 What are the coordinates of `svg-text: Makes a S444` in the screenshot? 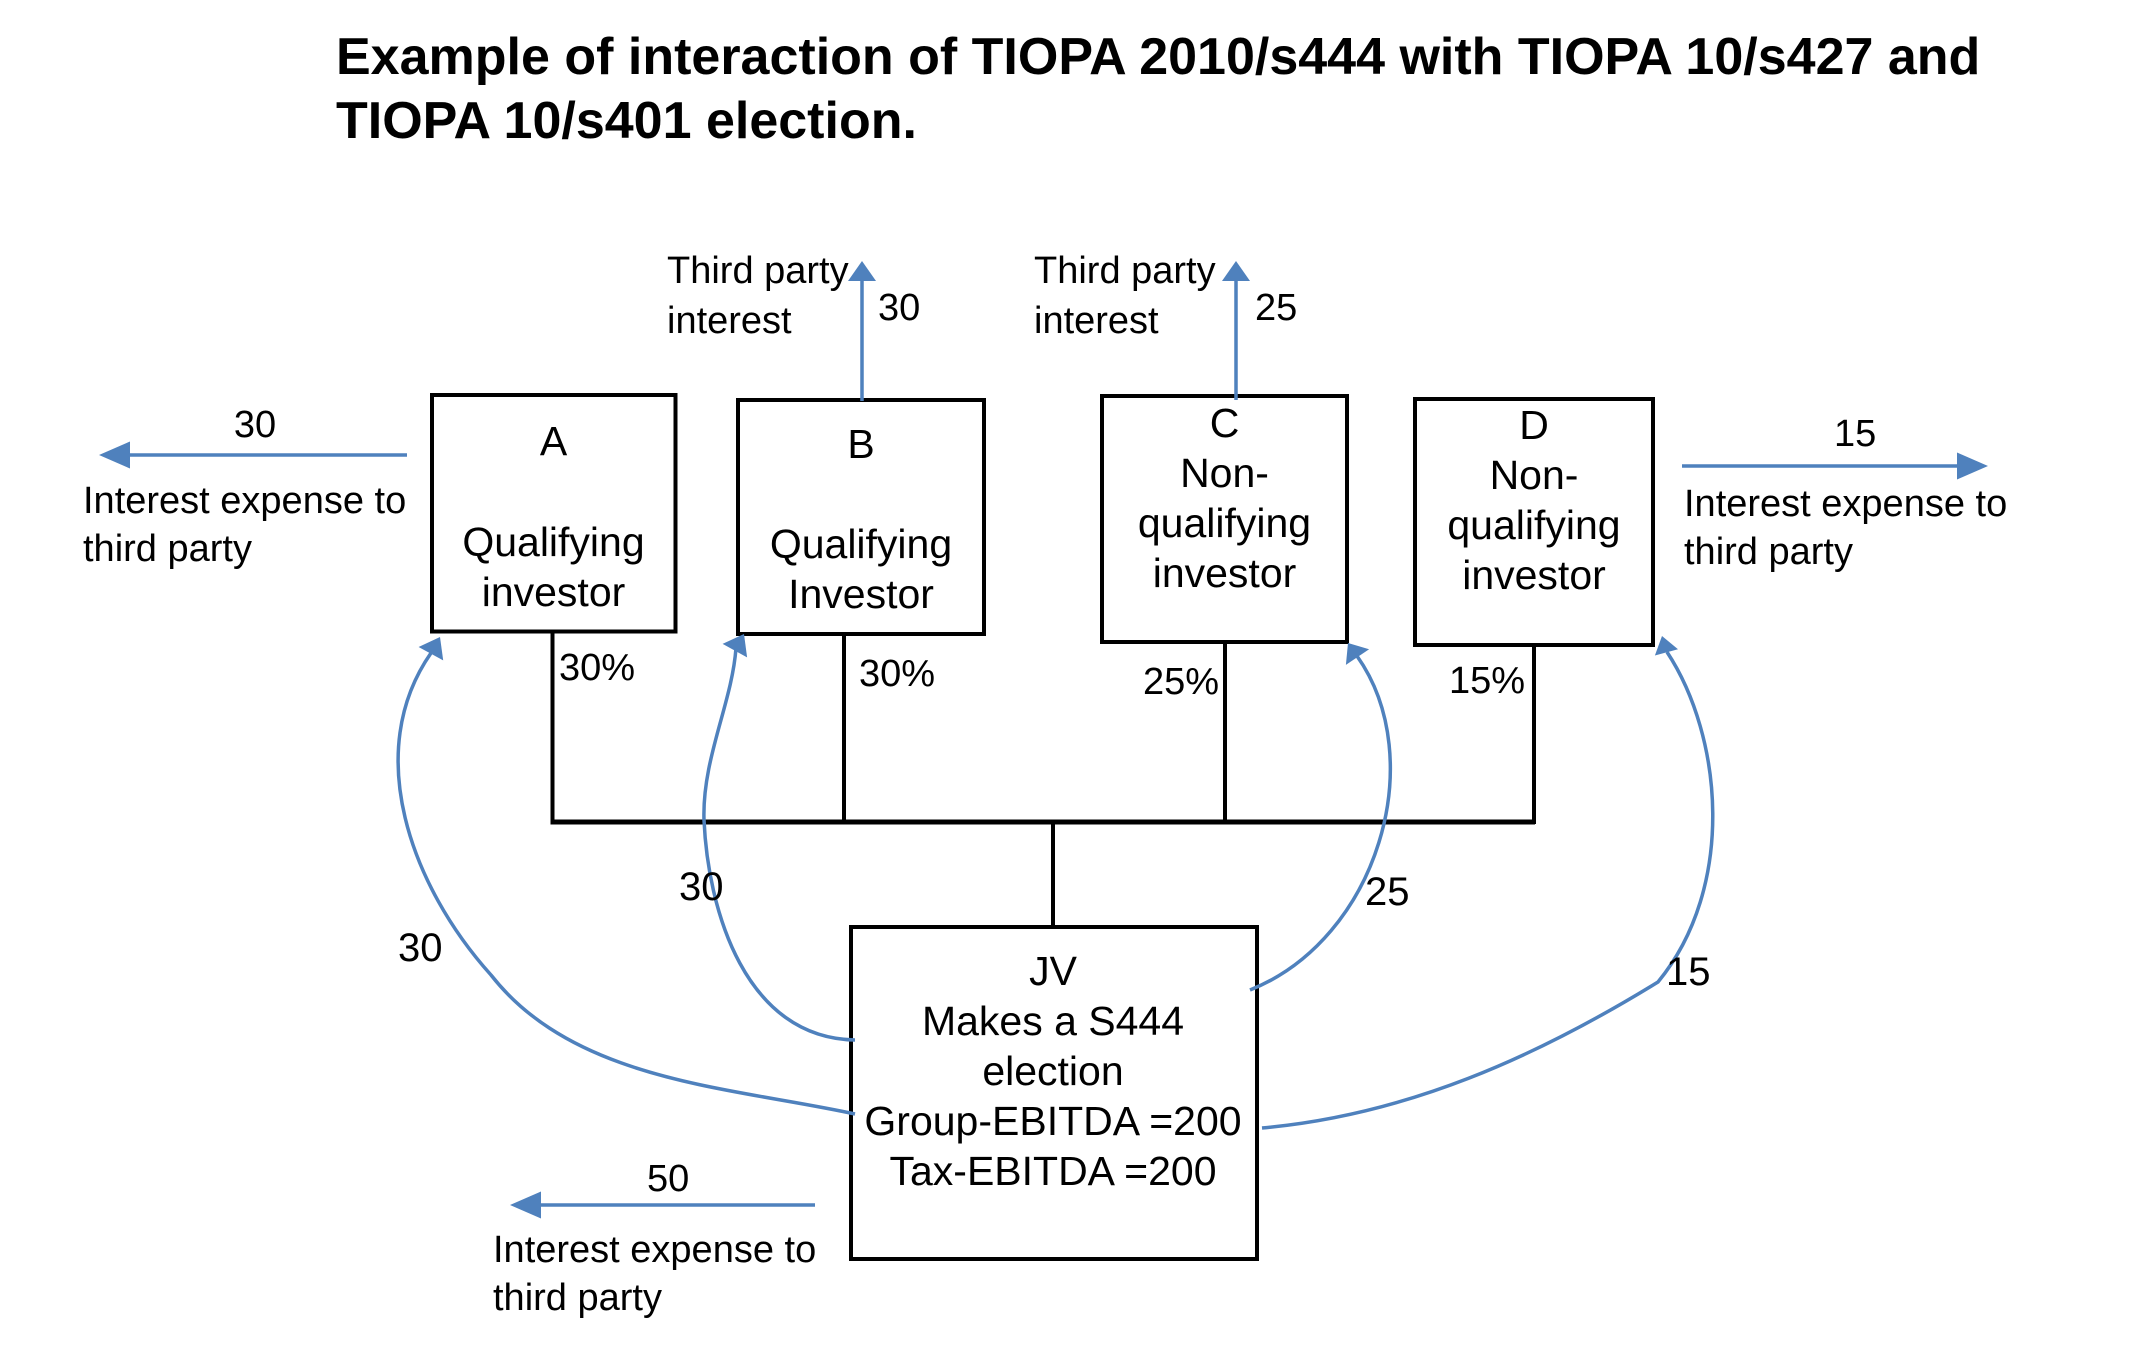 It's located at (1053, 1021).